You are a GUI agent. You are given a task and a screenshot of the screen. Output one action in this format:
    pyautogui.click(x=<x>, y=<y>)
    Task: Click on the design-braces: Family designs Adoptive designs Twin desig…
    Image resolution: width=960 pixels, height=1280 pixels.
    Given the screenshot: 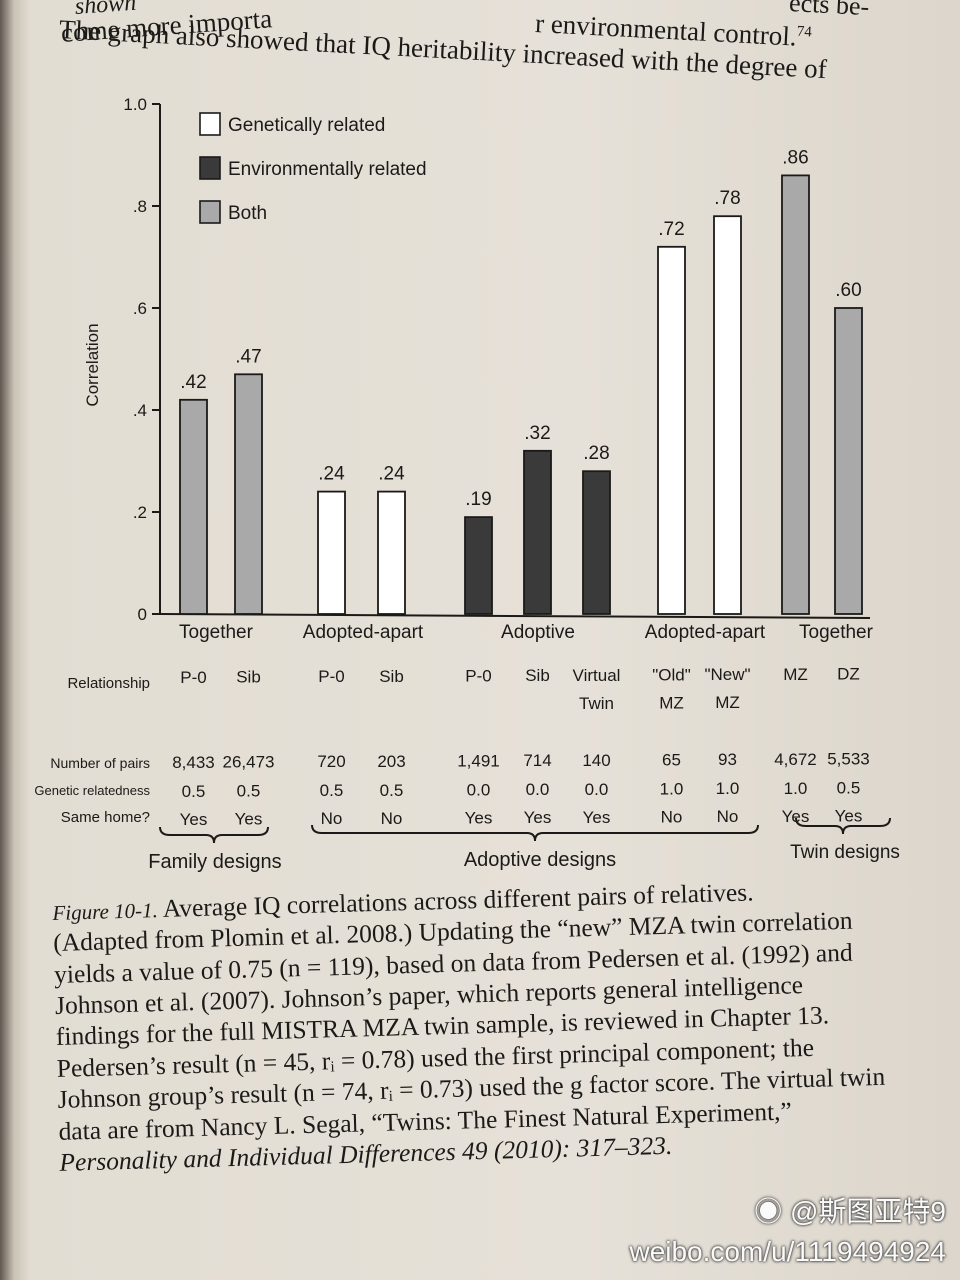 What is the action you would take?
    pyautogui.click(x=524, y=845)
    